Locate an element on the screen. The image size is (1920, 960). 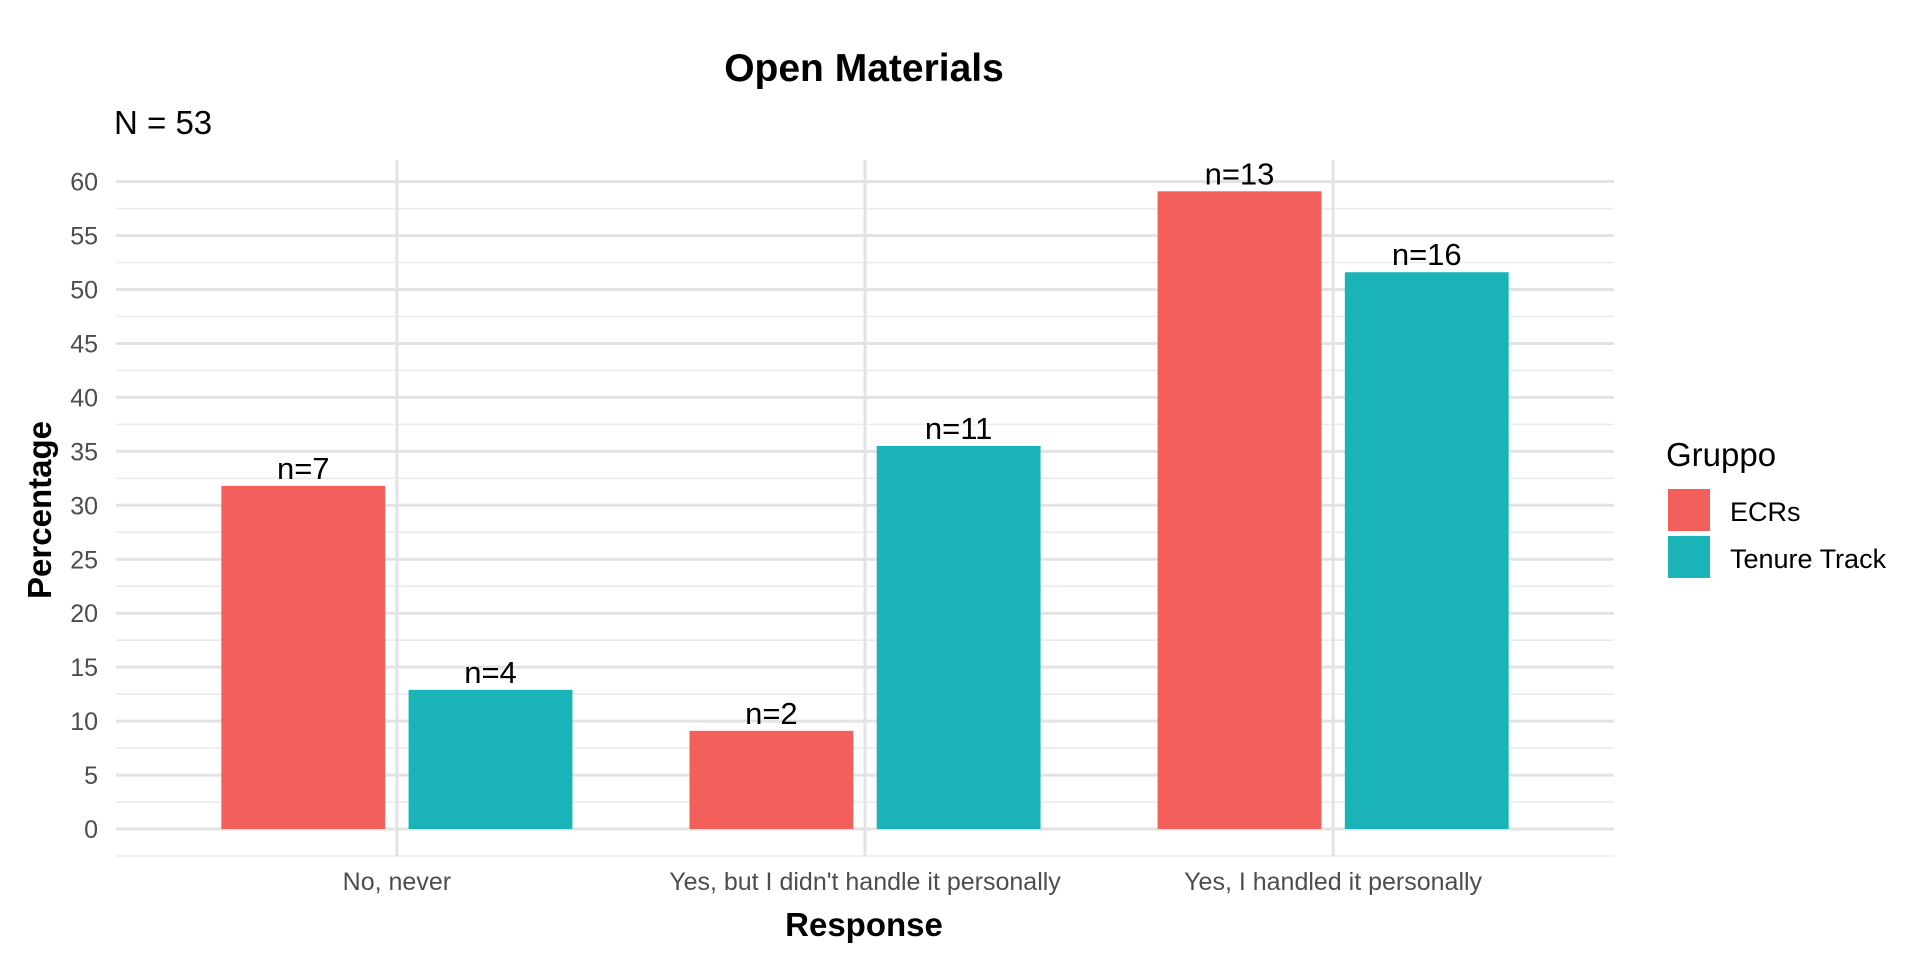
legend-title: Gruppo is located at coordinates (1721, 454).